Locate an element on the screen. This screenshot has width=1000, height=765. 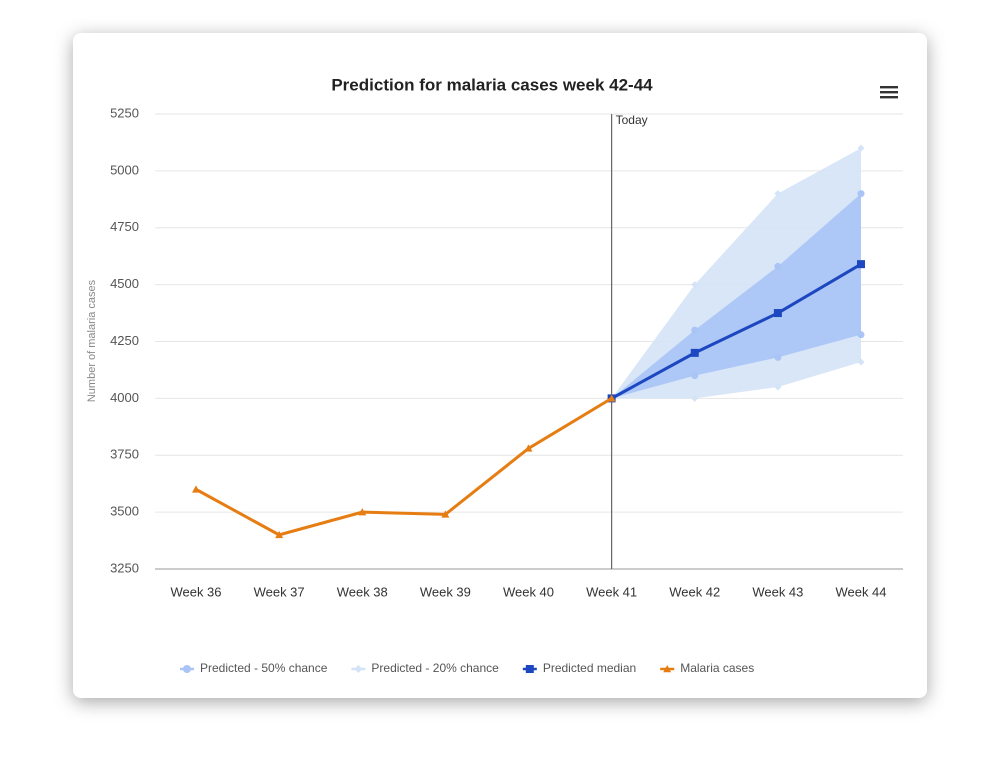
menu-icon is located at coordinates (889, 92).